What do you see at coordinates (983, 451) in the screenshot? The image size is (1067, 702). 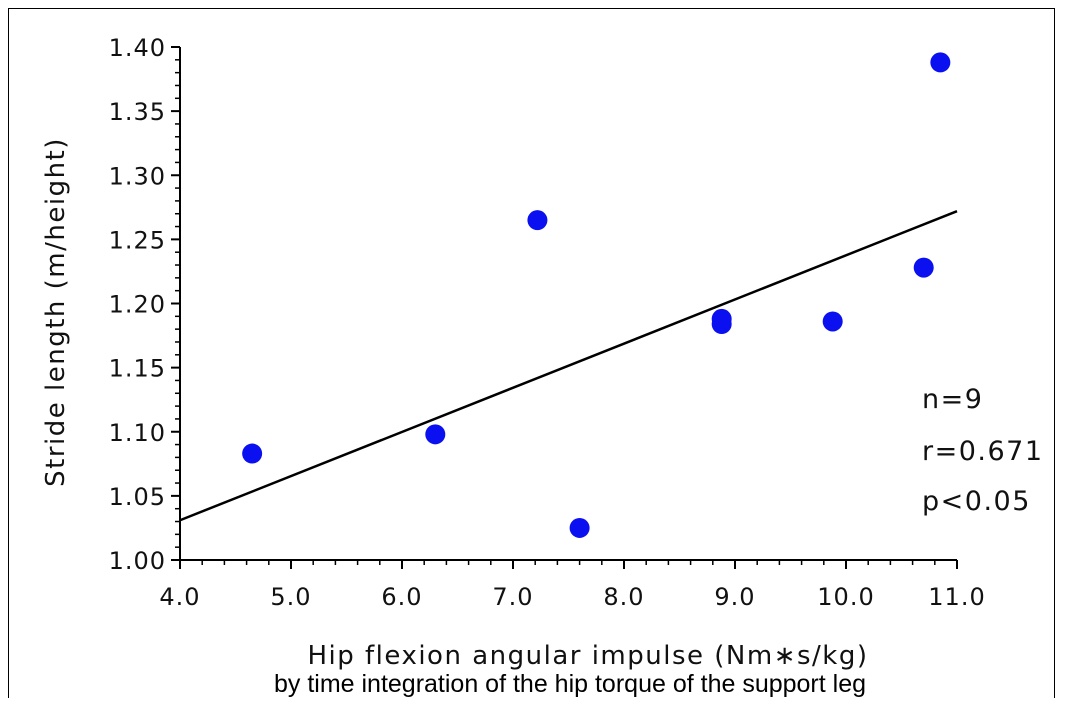 I see `annotation-r: r=0.671` at bounding box center [983, 451].